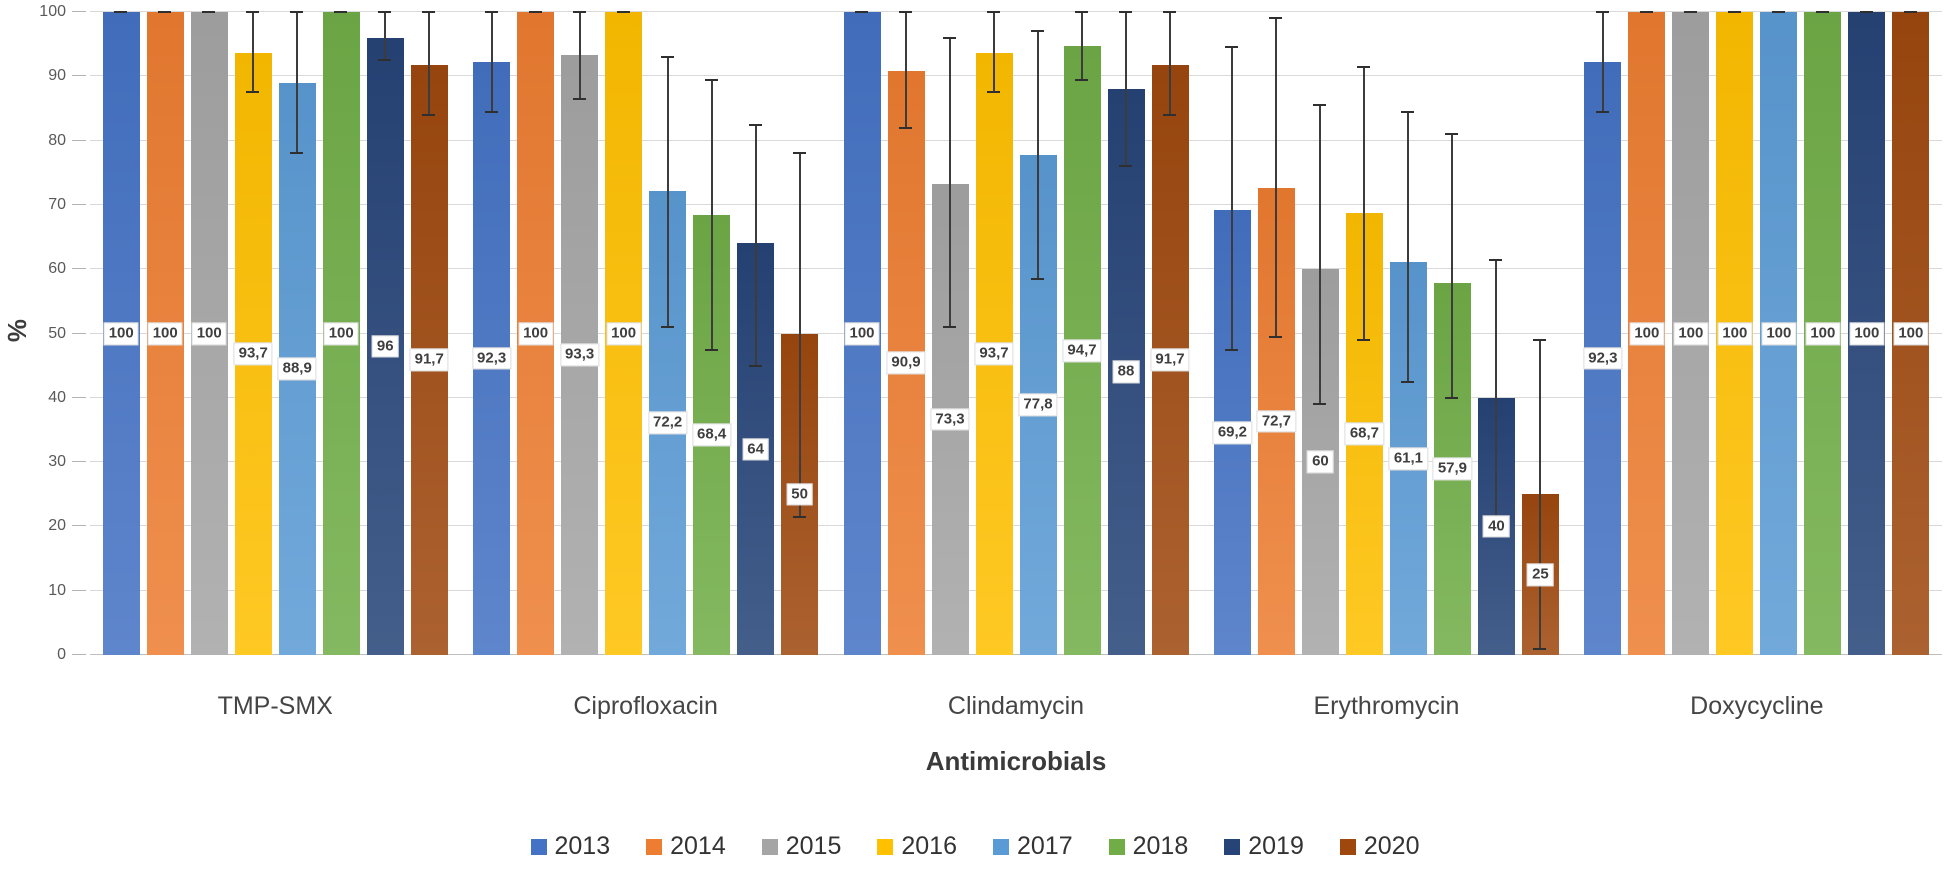 Image resolution: width=1950 pixels, height=875 pixels. What do you see at coordinates (57, 204) in the screenshot?
I see `y-tick-label: 70` at bounding box center [57, 204].